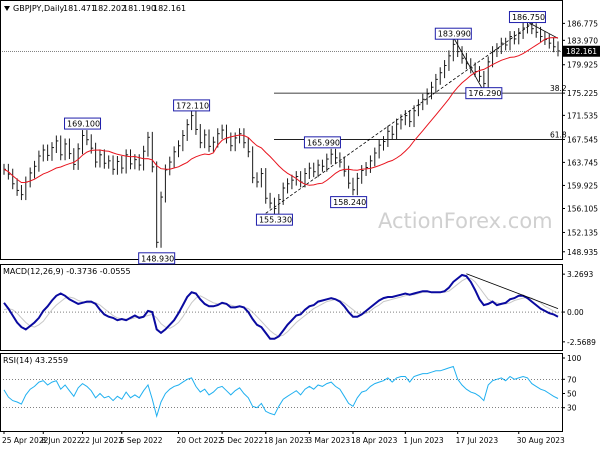  Describe the element at coordinates (582, 40) in the screenshot. I see `price-y-tick-label: 183.970` at that location.